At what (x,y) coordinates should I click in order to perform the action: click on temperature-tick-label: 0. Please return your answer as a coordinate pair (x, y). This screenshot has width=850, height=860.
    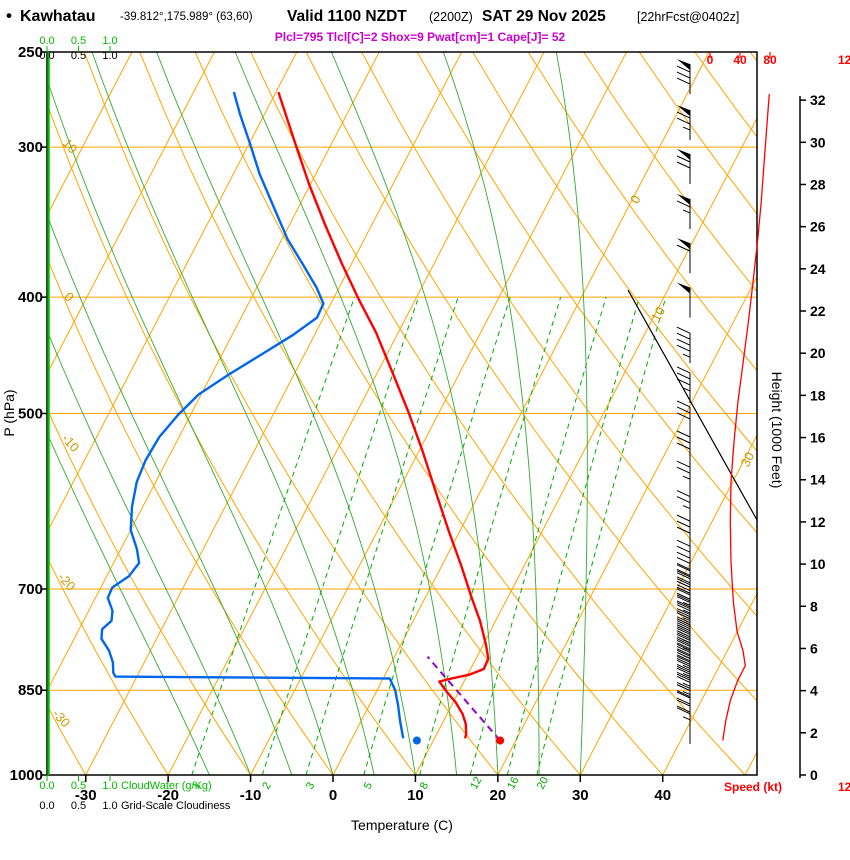
    Looking at the image, I should click on (333, 795).